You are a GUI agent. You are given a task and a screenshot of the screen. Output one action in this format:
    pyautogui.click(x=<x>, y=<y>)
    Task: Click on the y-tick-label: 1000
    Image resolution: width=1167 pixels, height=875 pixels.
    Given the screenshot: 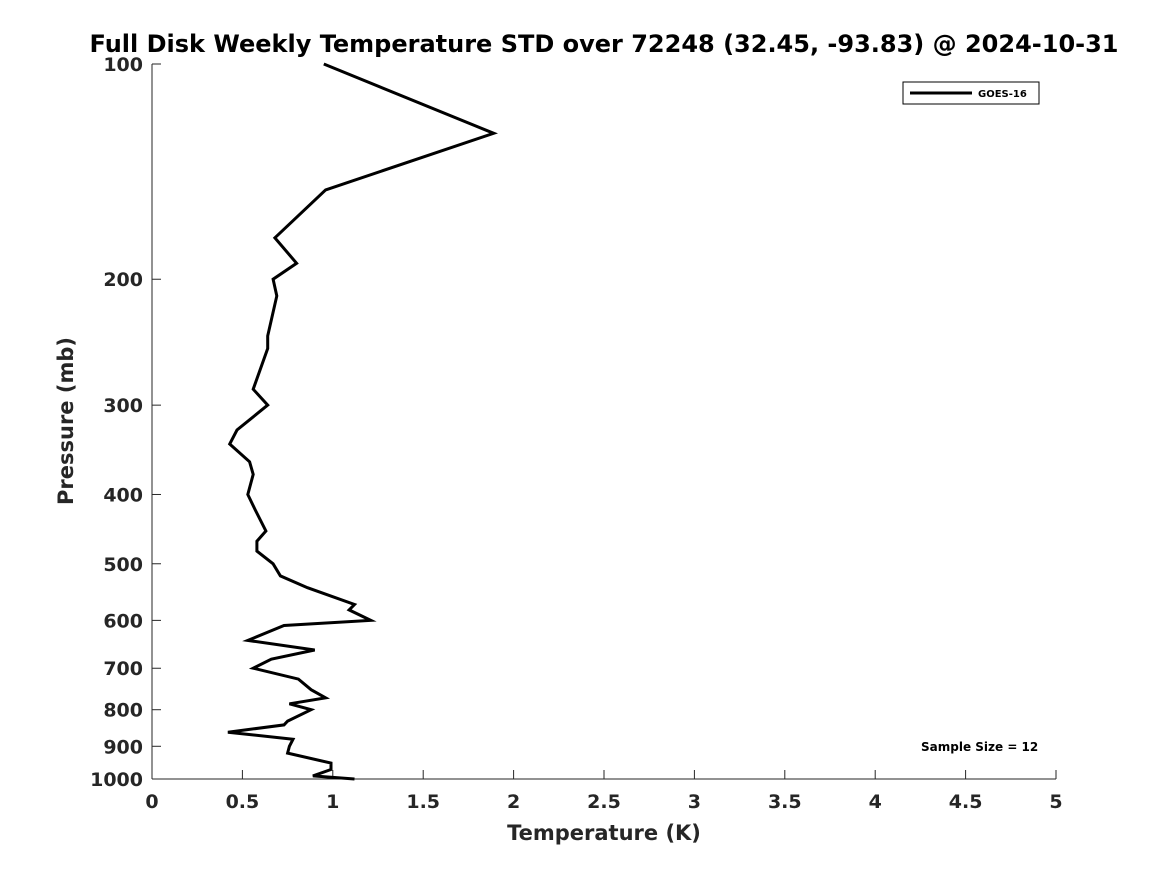 What is the action you would take?
    pyautogui.click(x=116, y=780)
    